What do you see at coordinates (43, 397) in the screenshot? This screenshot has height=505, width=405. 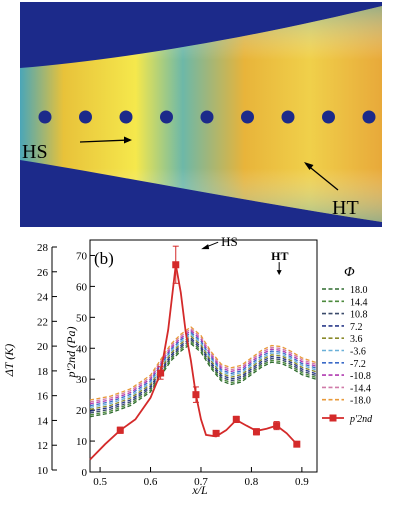 I see `delta-t-tick-label: 16` at bounding box center [43, 397].